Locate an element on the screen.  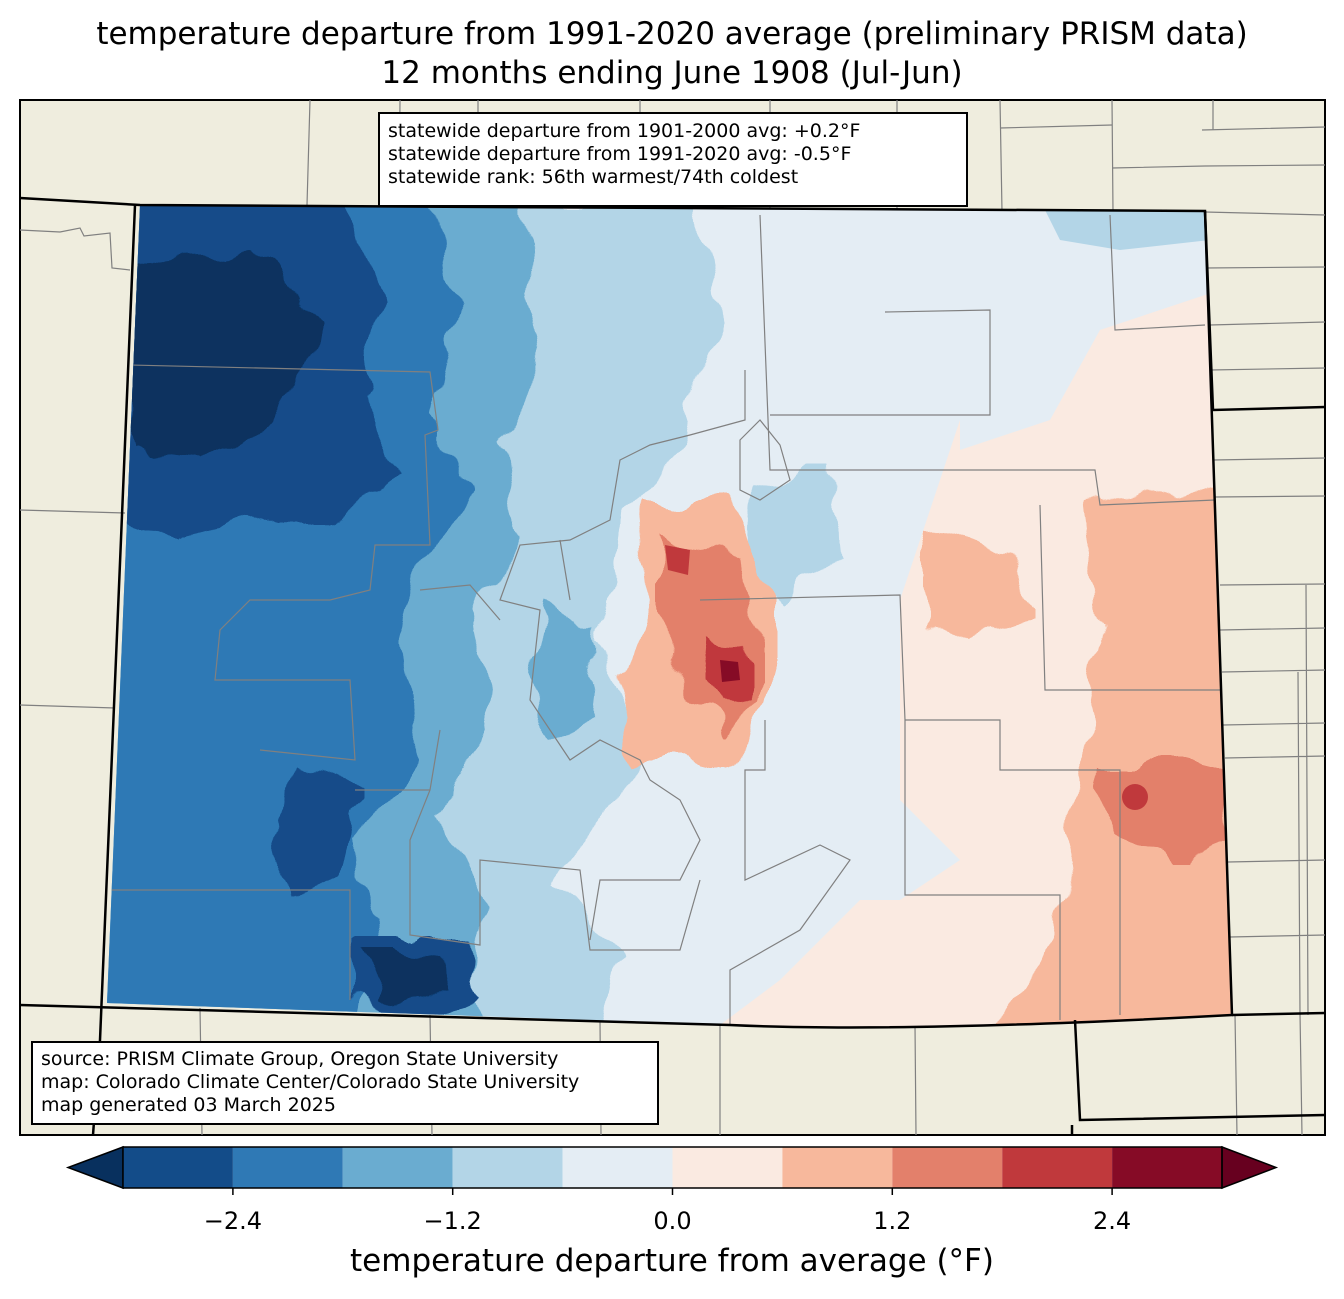
colorbar-tick-label-3: 1.2 is located at coordinates (892, 1221).